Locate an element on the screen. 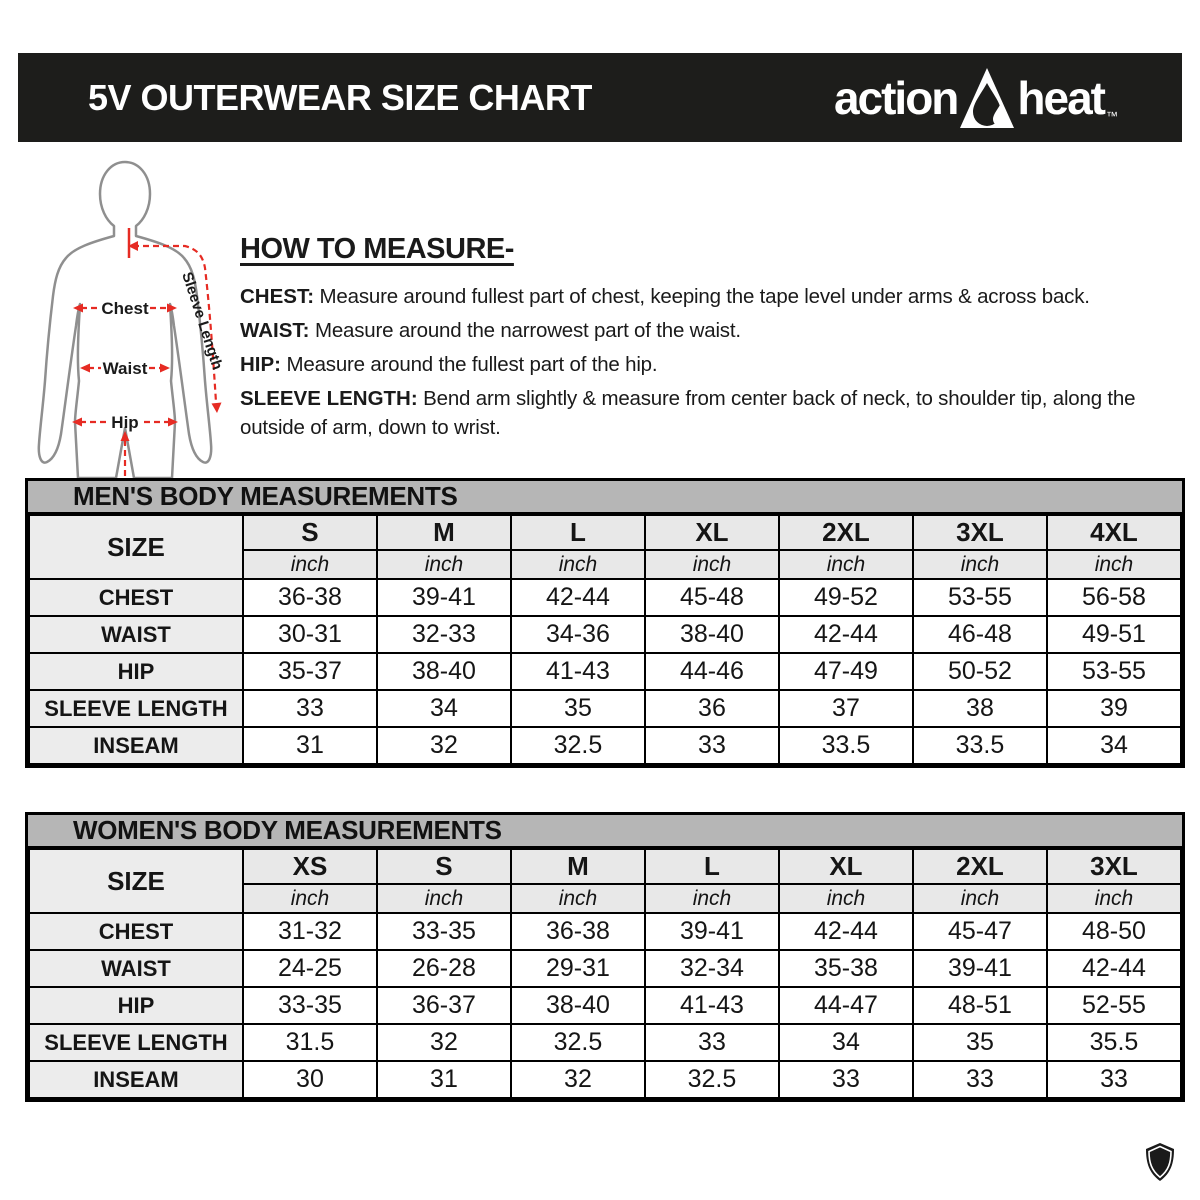 This screenshot has height=1200, width=1200. value-cell: 37 is located at coordinates (845, 708).